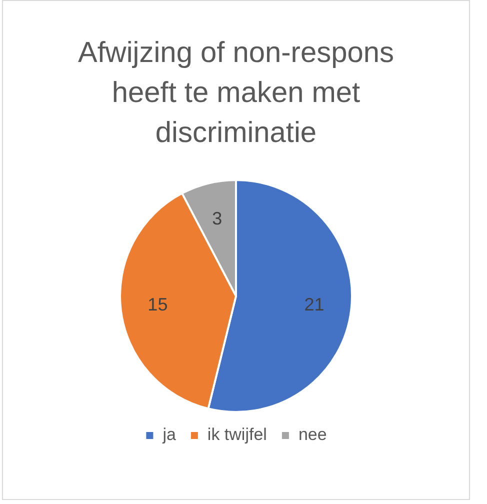 This screenshot has height=504, width=487. Describe the element at coordinates (314, 304) in the screenshot. I see `data-label: 21` at that location.